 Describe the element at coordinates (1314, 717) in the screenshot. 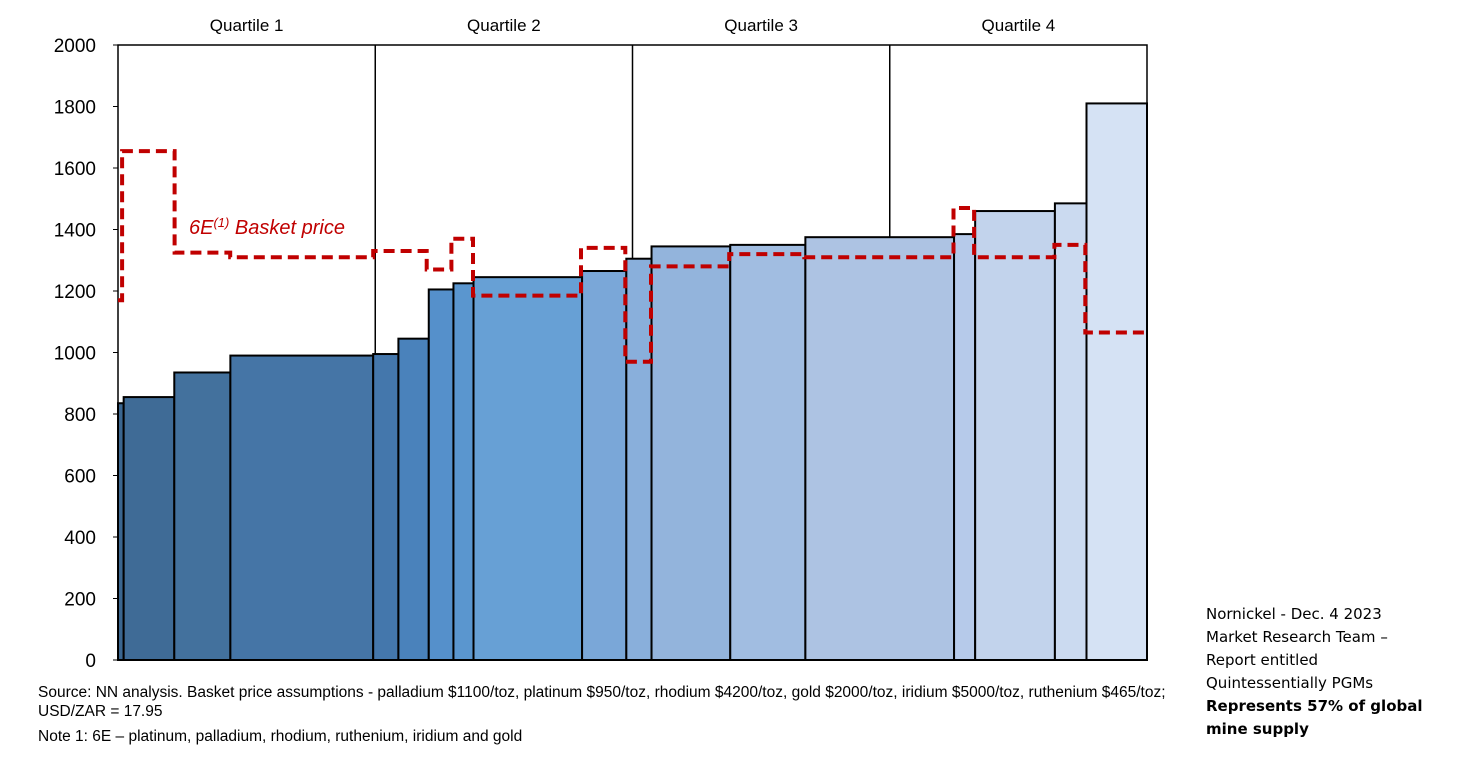

I see `credit-line-5: Represents 57% of global mine supply` at that location.